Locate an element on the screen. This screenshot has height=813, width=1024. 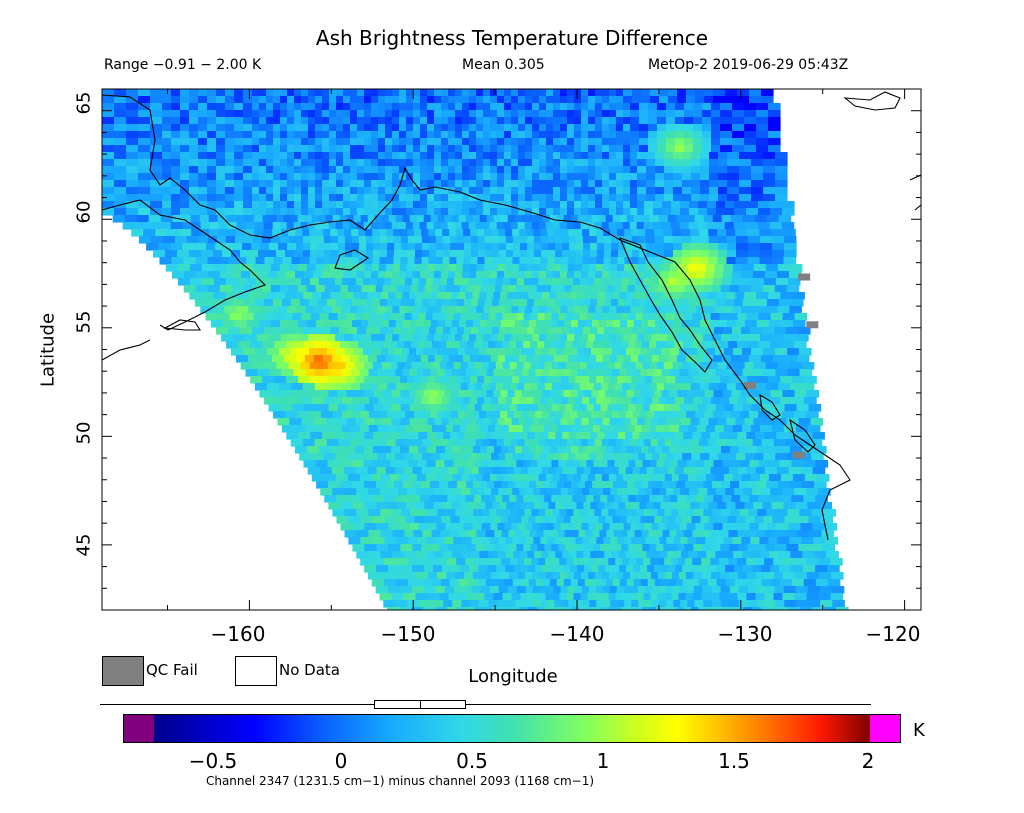
x-tick-label: −140 is located at coordinates (577, 634).